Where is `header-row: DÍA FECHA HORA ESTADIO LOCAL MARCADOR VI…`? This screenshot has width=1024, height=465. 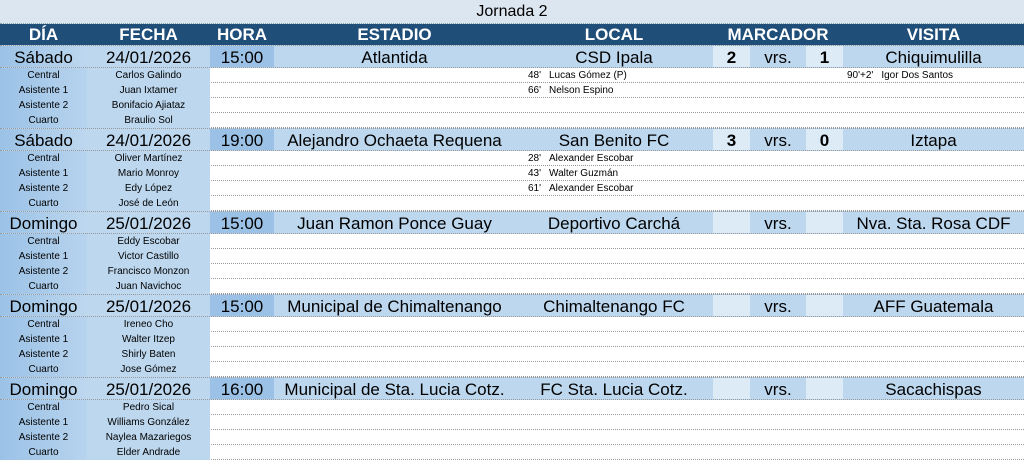
header-row: DÍA FECHA HORA ESTADIO LOCAL MARCADOR VI… is located at coordinates (512, 34).